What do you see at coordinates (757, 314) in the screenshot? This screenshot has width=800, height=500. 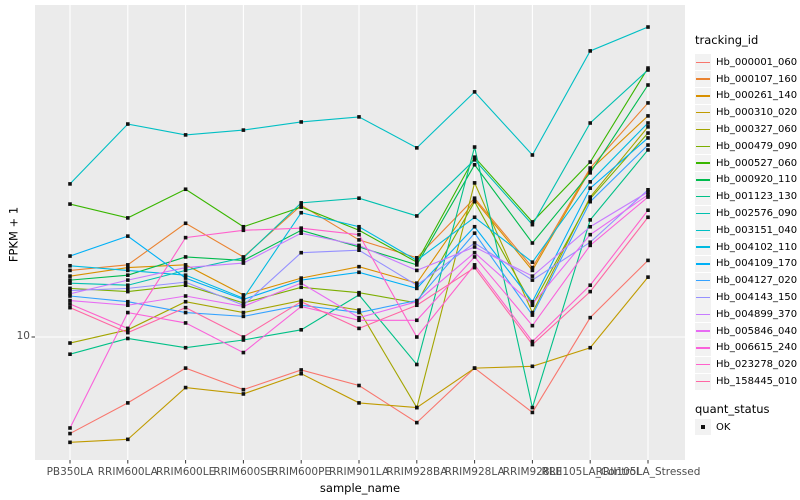 I see `legend-item-label: Hb_004899_370` at bounding box center [757, 314].